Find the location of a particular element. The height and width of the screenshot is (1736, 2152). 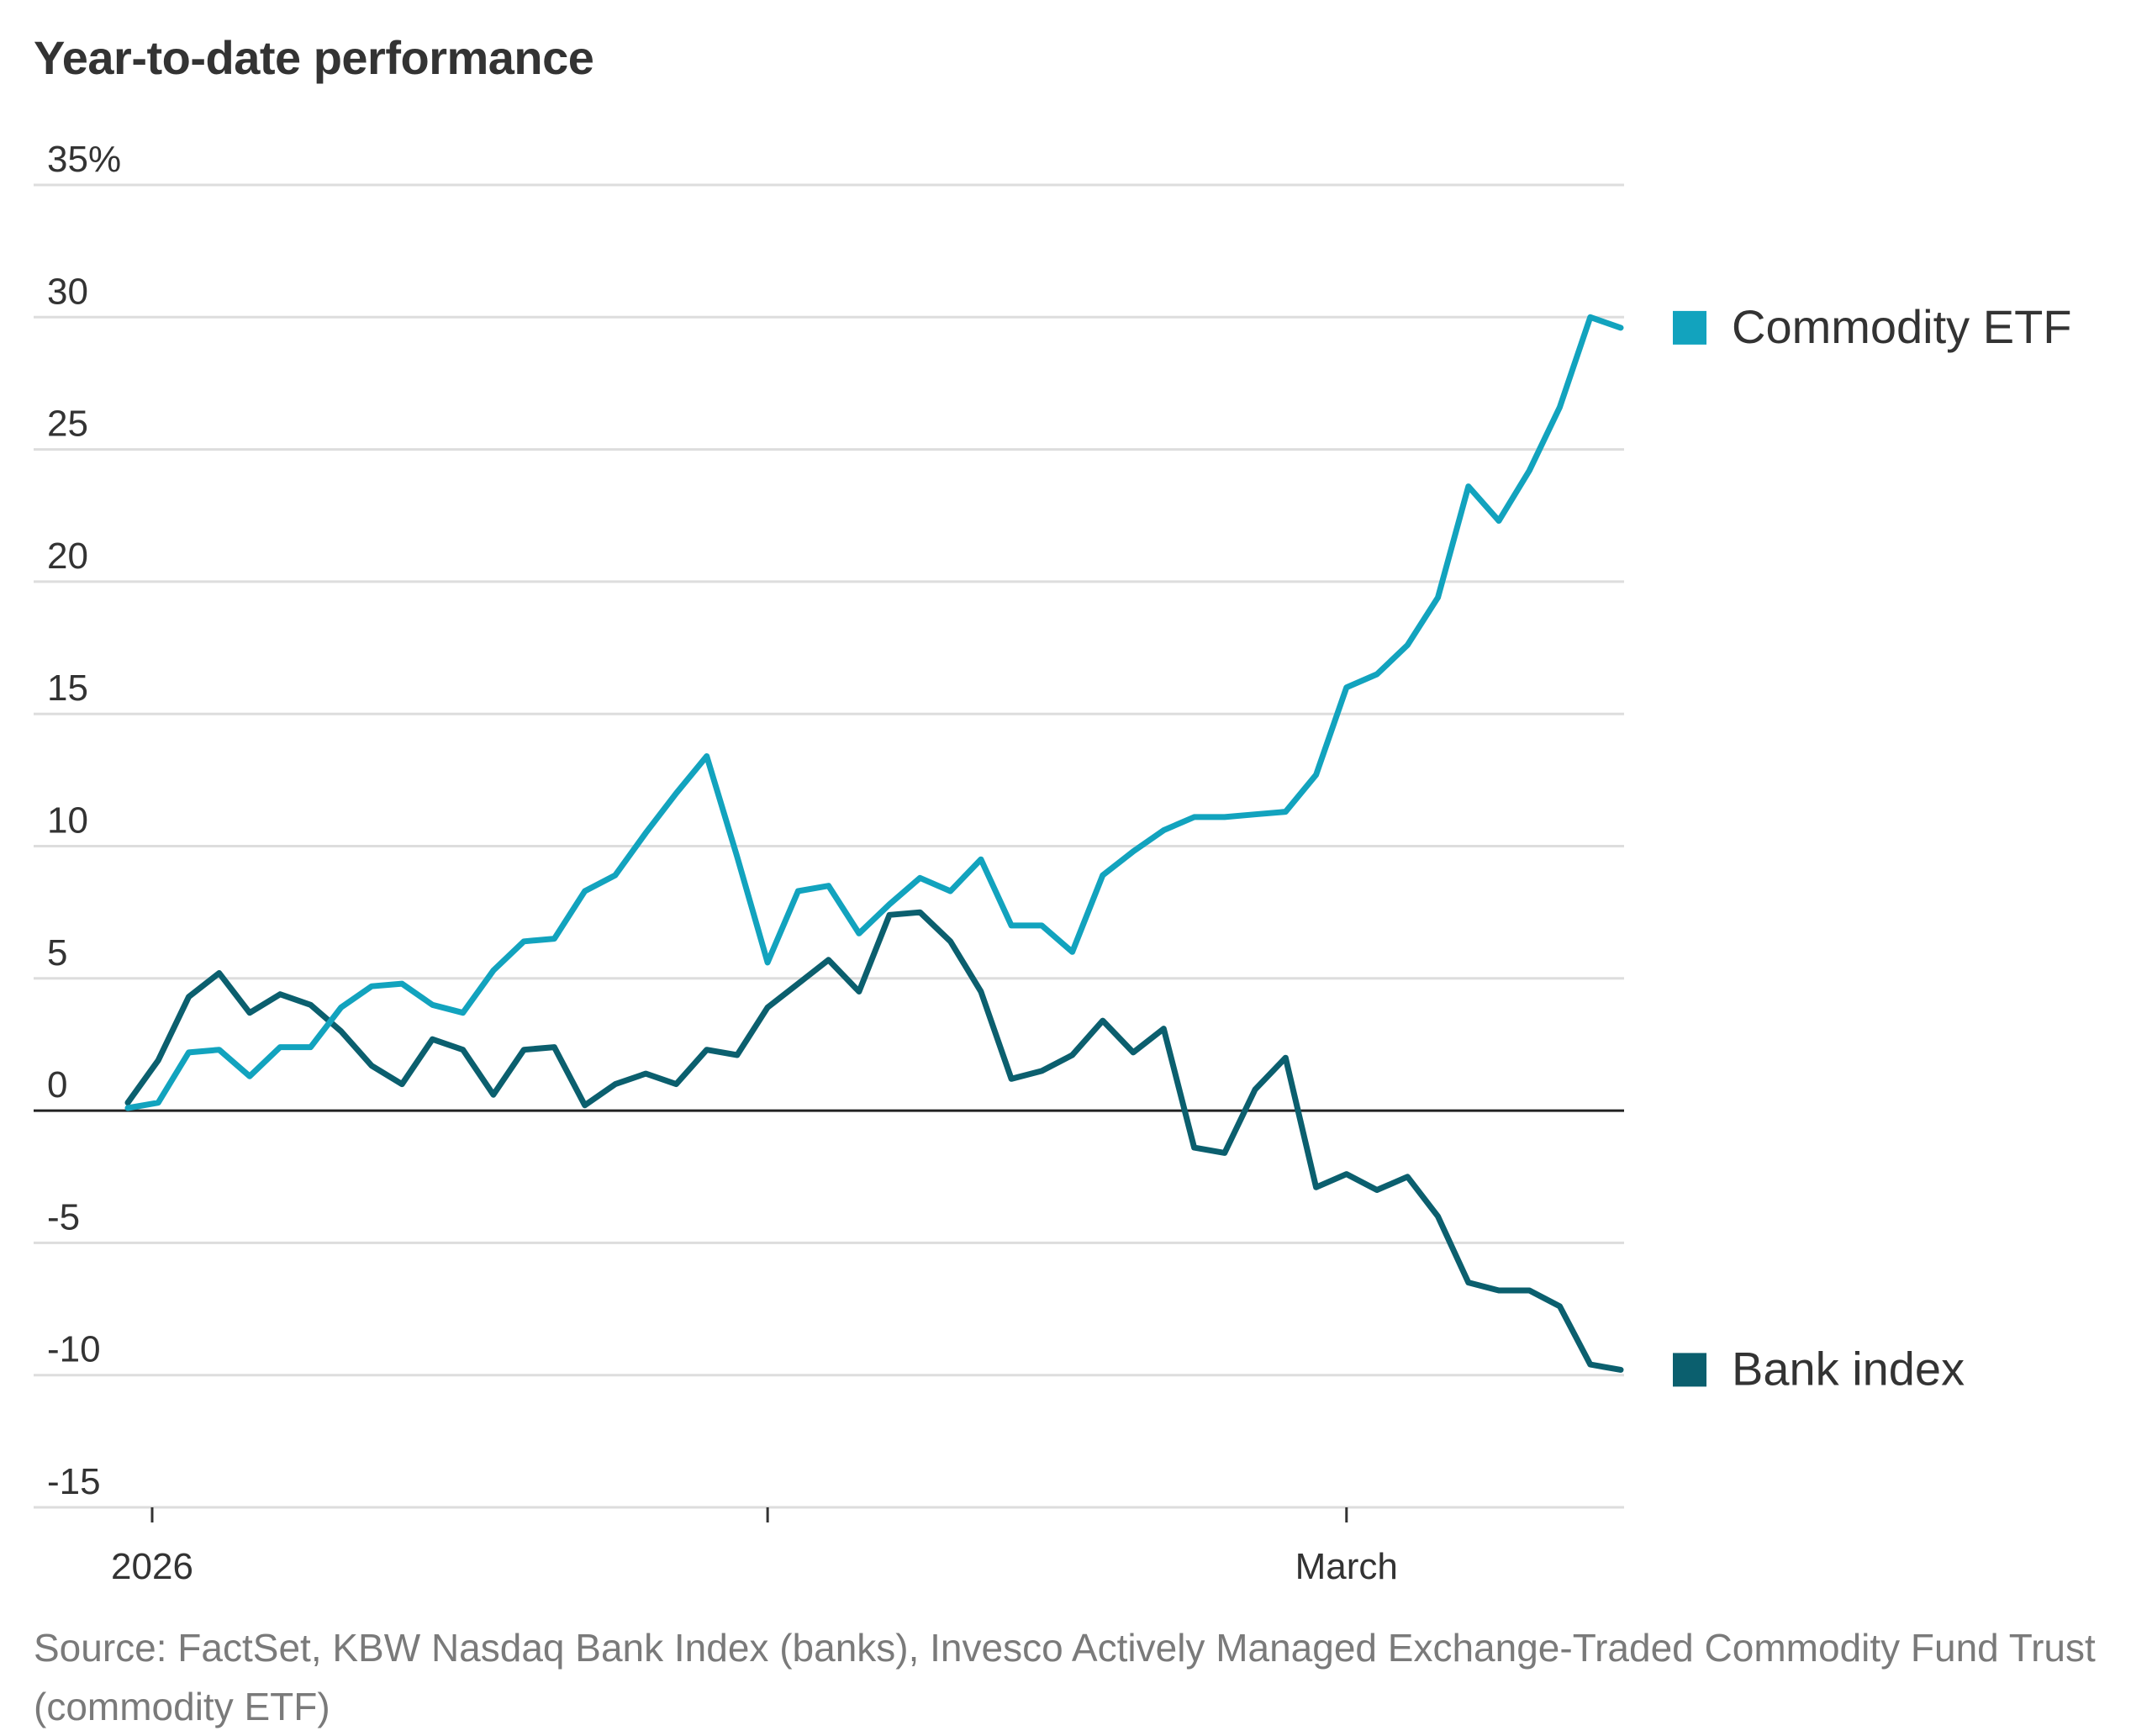

y-tick-label: -15 is located at coordinates (74, 1481).